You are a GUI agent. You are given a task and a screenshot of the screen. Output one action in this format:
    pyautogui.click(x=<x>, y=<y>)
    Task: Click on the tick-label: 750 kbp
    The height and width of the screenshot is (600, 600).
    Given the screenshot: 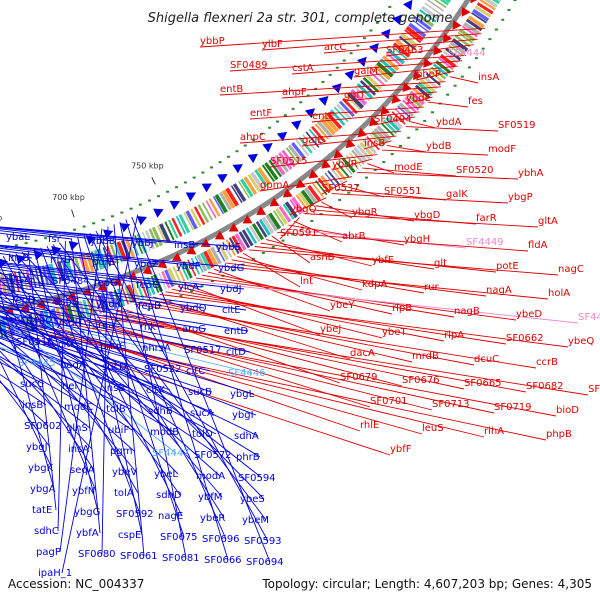 What is the action you would take?
    pyautogui.click(x=147, y=165)
    